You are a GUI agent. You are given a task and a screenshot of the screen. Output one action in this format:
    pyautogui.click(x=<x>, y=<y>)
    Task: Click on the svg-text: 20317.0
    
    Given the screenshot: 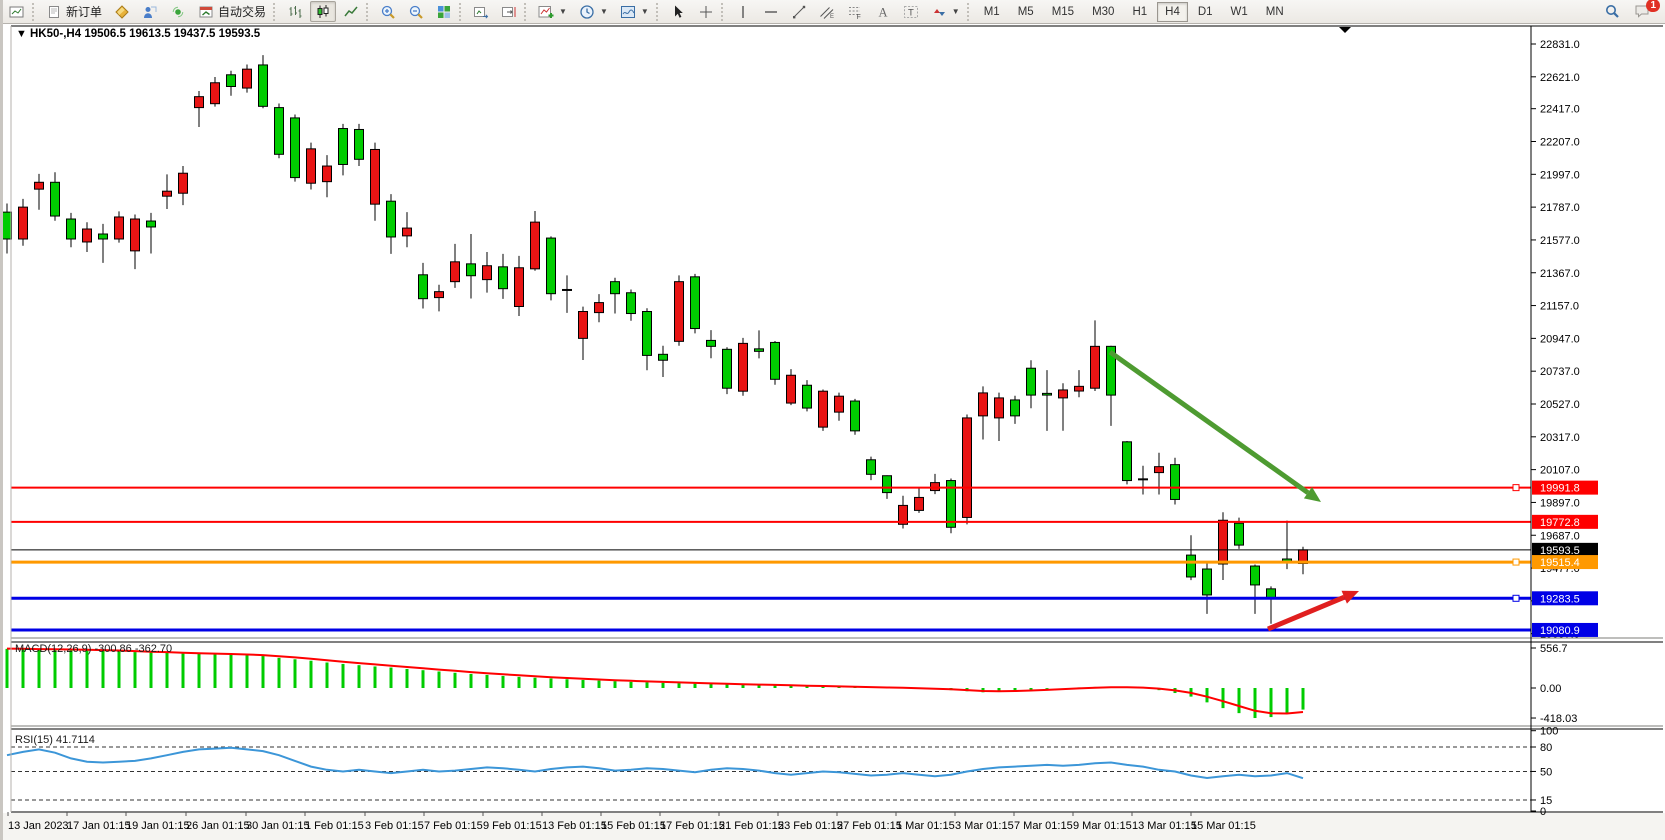 What is the action you would take?
    pyautogui.click(x=1560, y=438)
    